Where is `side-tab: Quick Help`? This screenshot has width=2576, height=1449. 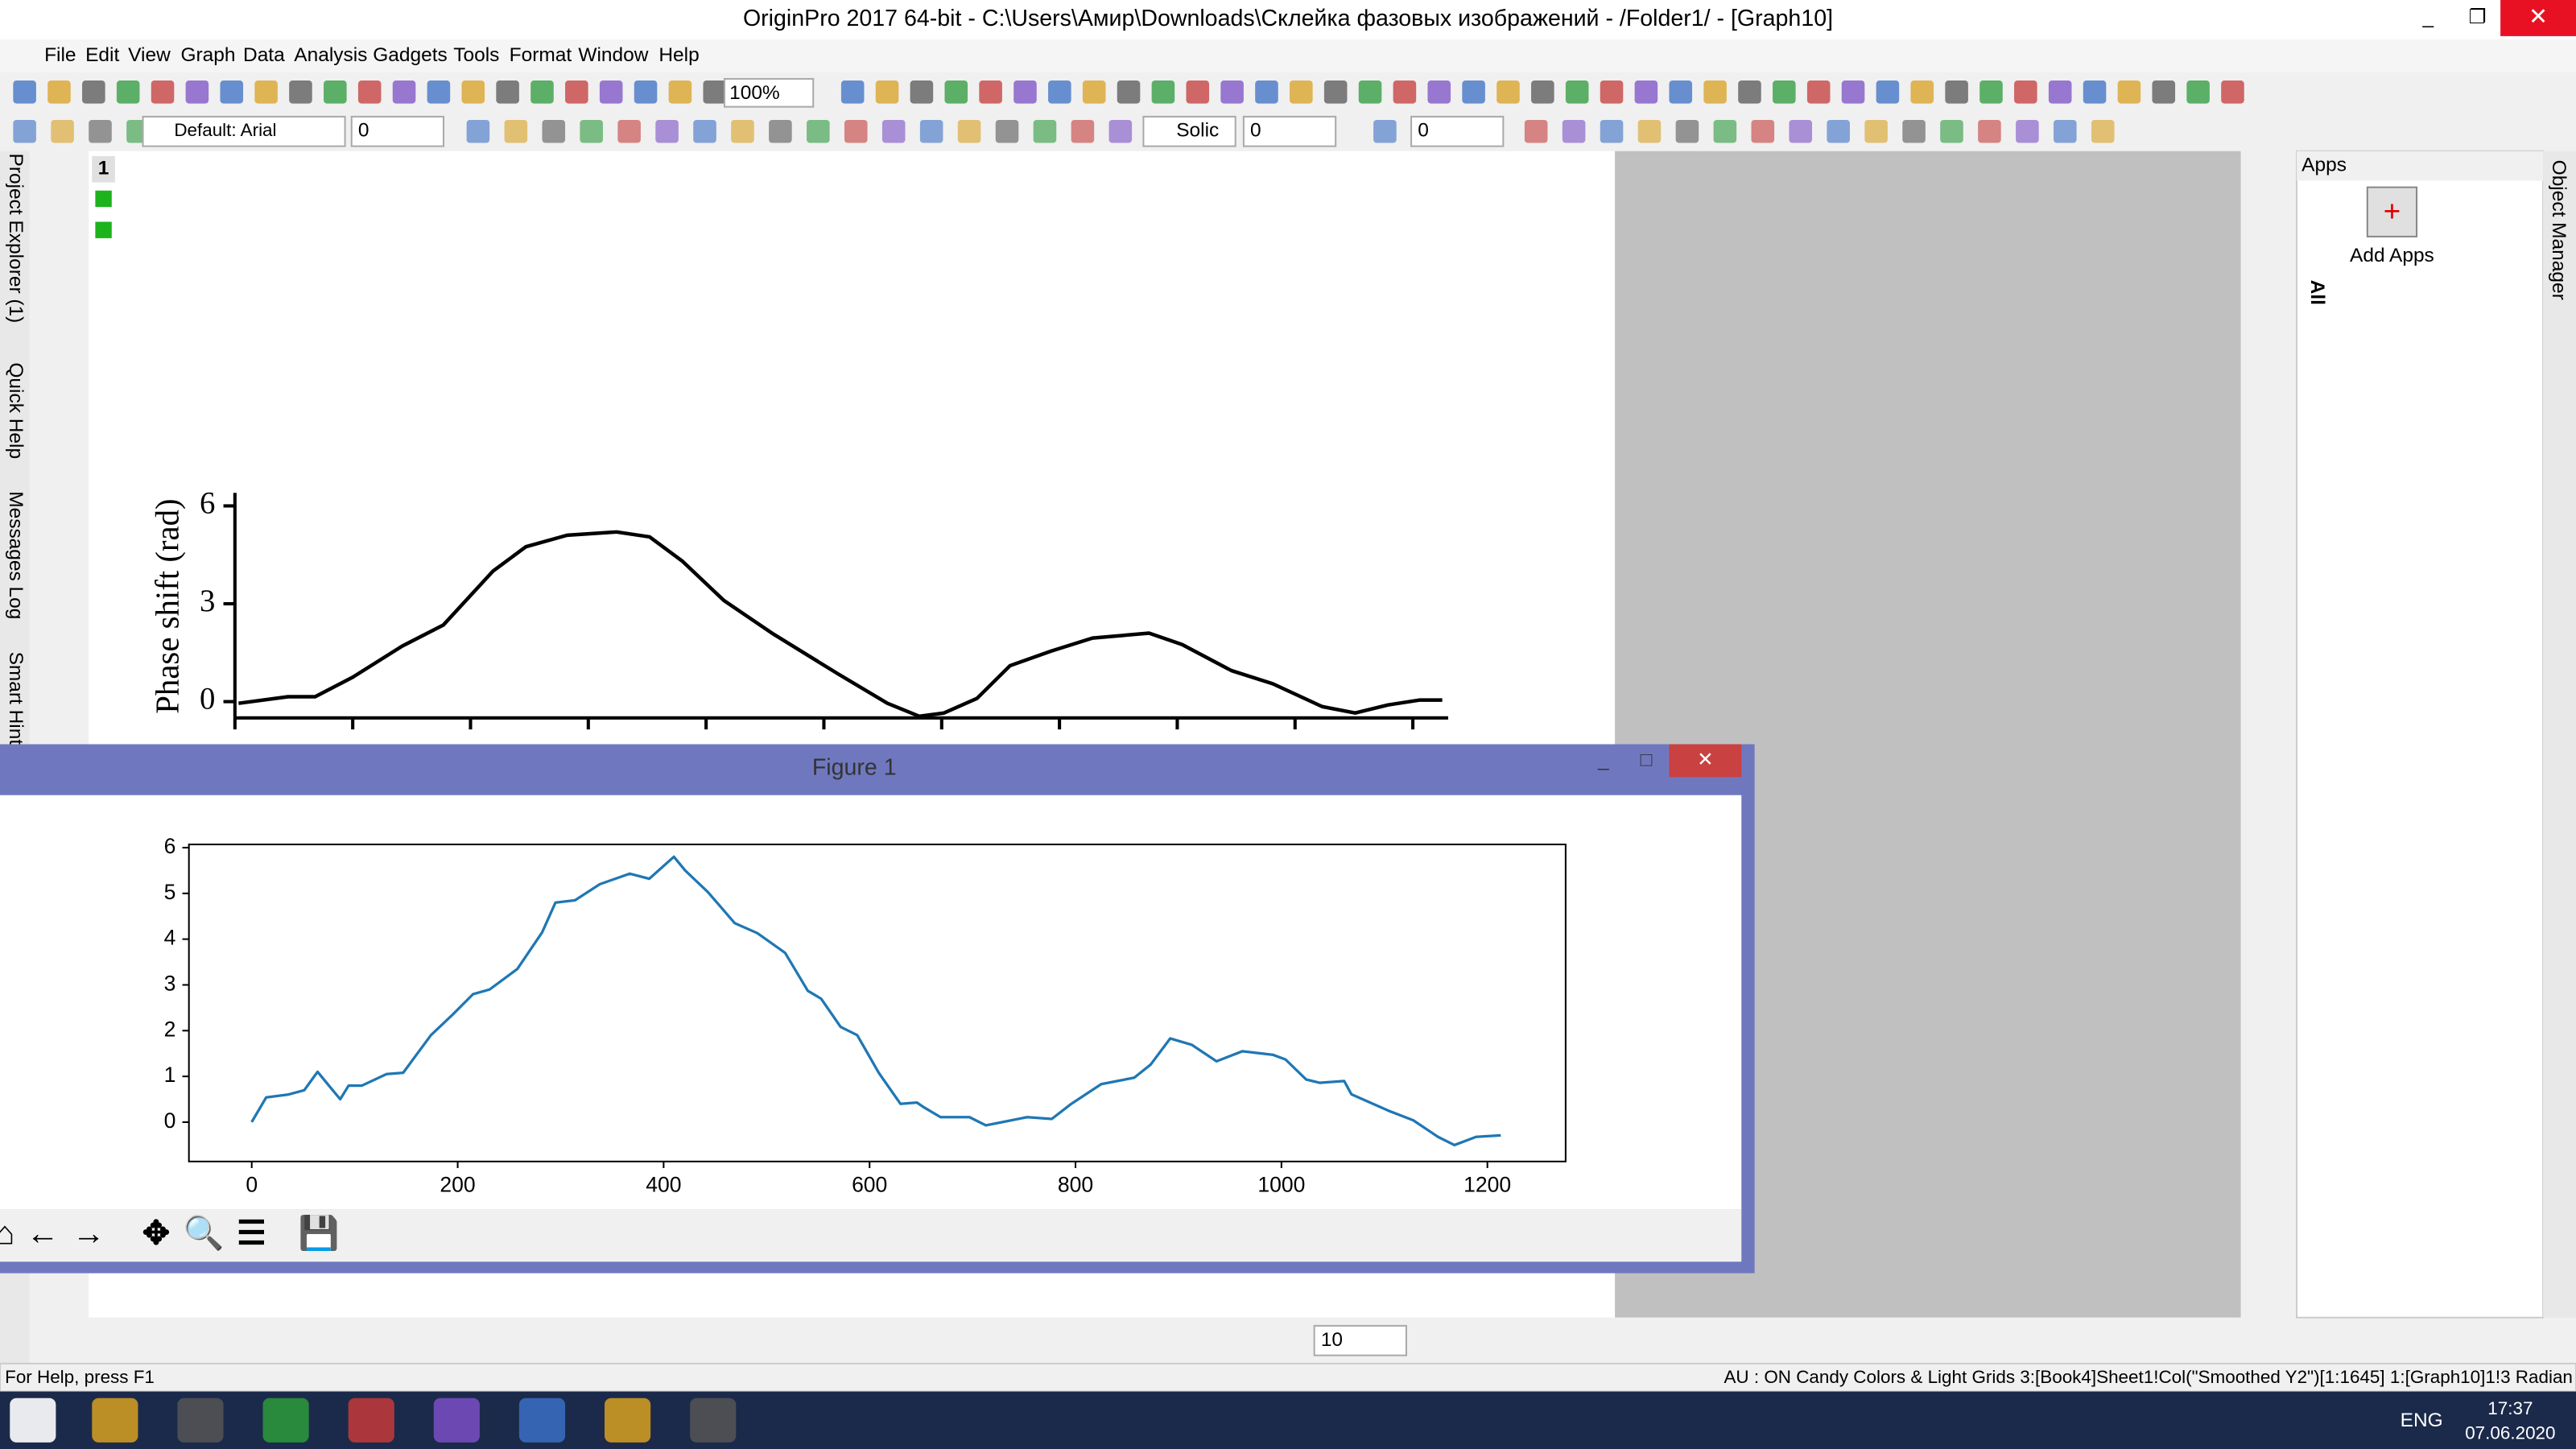 side-tab: Quick Help is located at coordinates (16, 410).